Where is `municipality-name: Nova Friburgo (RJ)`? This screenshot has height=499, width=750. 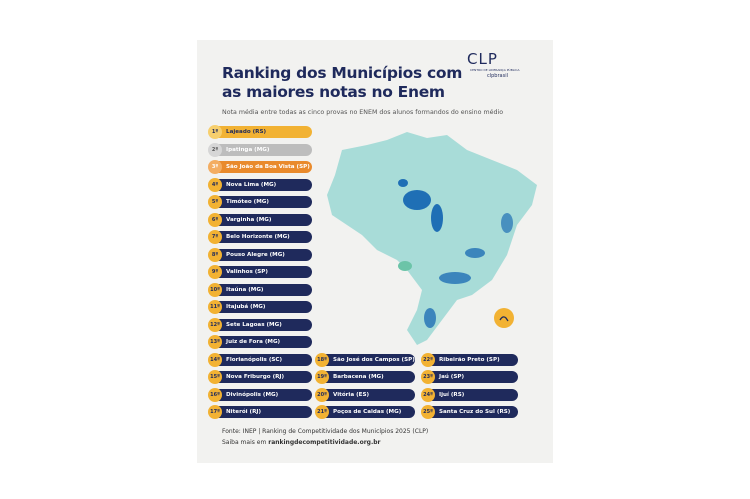
municipality-name: Nova Friburgo (RJ) is located at coordinates (255, 377).